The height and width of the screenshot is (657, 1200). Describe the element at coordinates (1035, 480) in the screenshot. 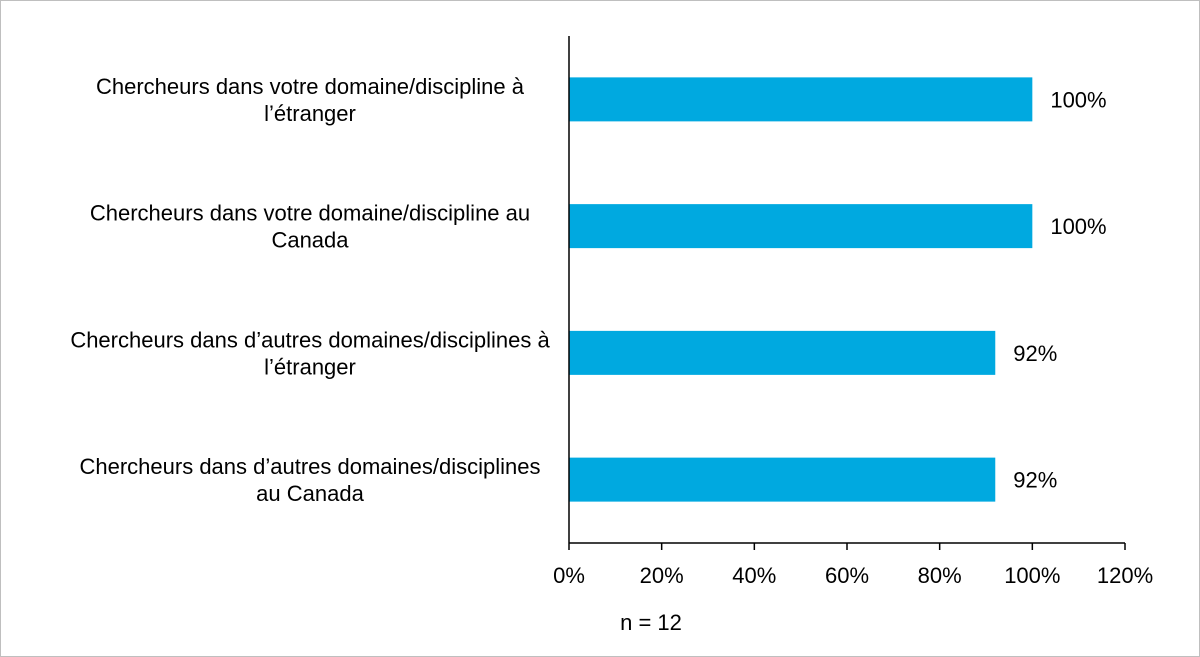

I see `data-label-4: 92%` at that location.